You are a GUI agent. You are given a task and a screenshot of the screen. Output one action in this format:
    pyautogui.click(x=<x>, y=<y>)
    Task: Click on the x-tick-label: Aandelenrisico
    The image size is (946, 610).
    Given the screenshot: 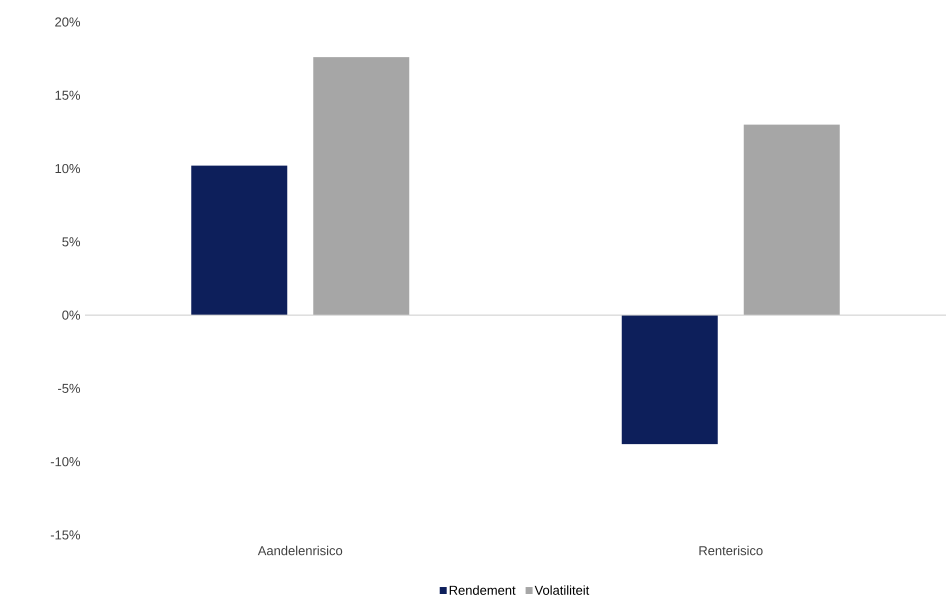 What is the action you would take?
    pyautogui.click(x=300, y=551)
    